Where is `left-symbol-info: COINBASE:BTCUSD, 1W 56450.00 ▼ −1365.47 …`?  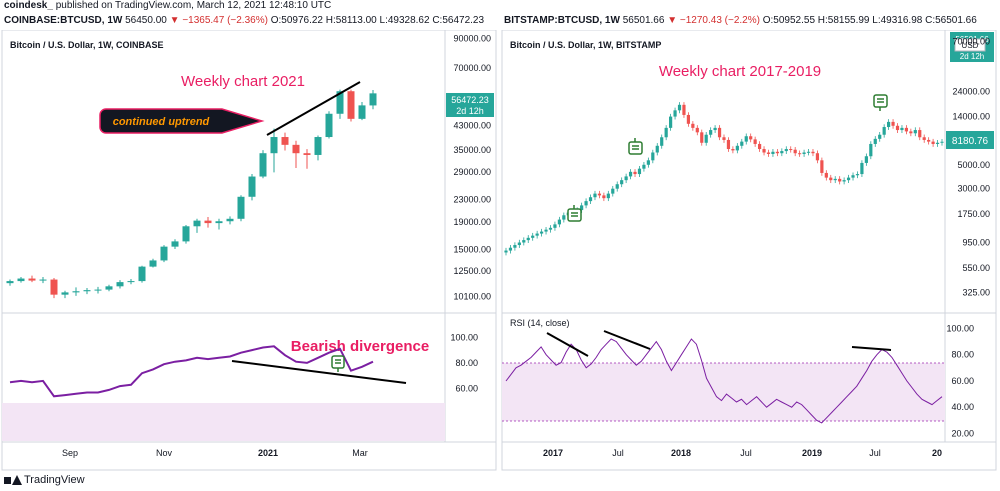
left-symbol-info: COINBASE:BTCUSD, 1W 56450.00 ▼ −1365.47 … is located at coordinates (244, 20).